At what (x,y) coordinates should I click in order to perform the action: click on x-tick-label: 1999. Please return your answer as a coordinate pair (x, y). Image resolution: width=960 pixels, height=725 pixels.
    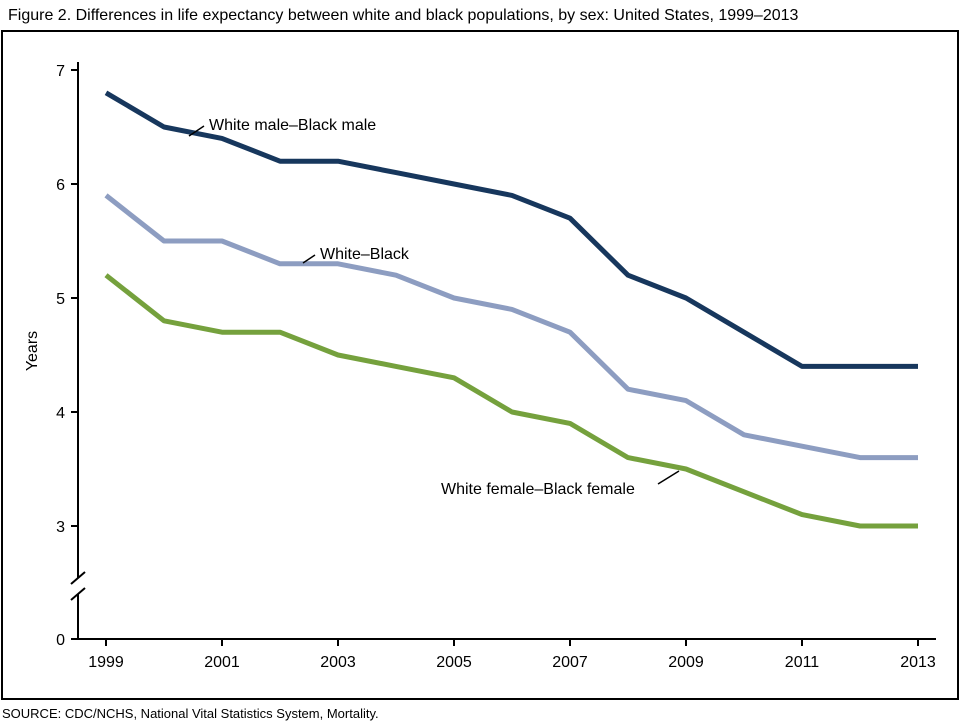
    Looking at the image, I should click on (106, 662).